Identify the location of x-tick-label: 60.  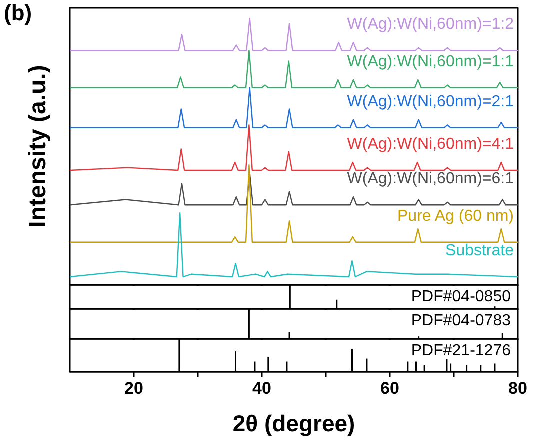
(390, 388).